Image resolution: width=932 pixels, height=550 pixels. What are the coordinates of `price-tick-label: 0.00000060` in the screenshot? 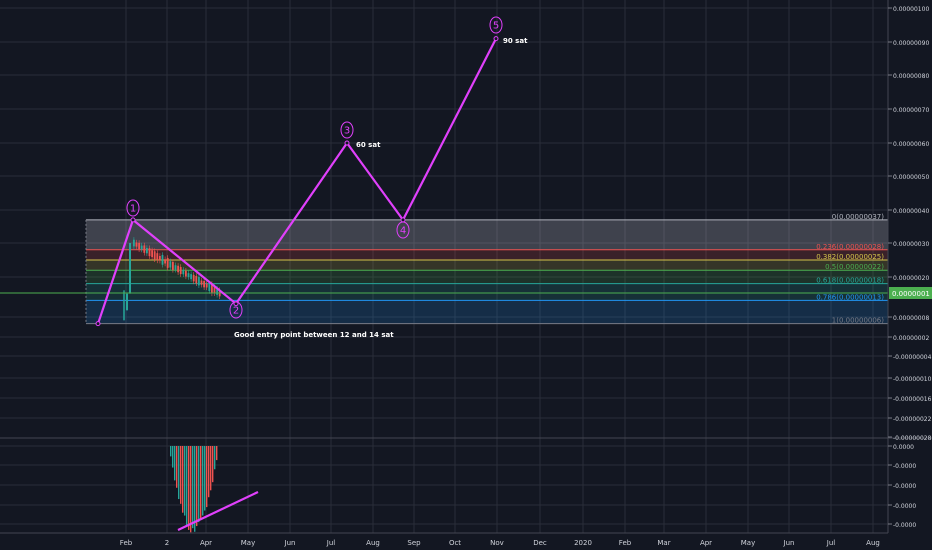 It's located at (911, 144).